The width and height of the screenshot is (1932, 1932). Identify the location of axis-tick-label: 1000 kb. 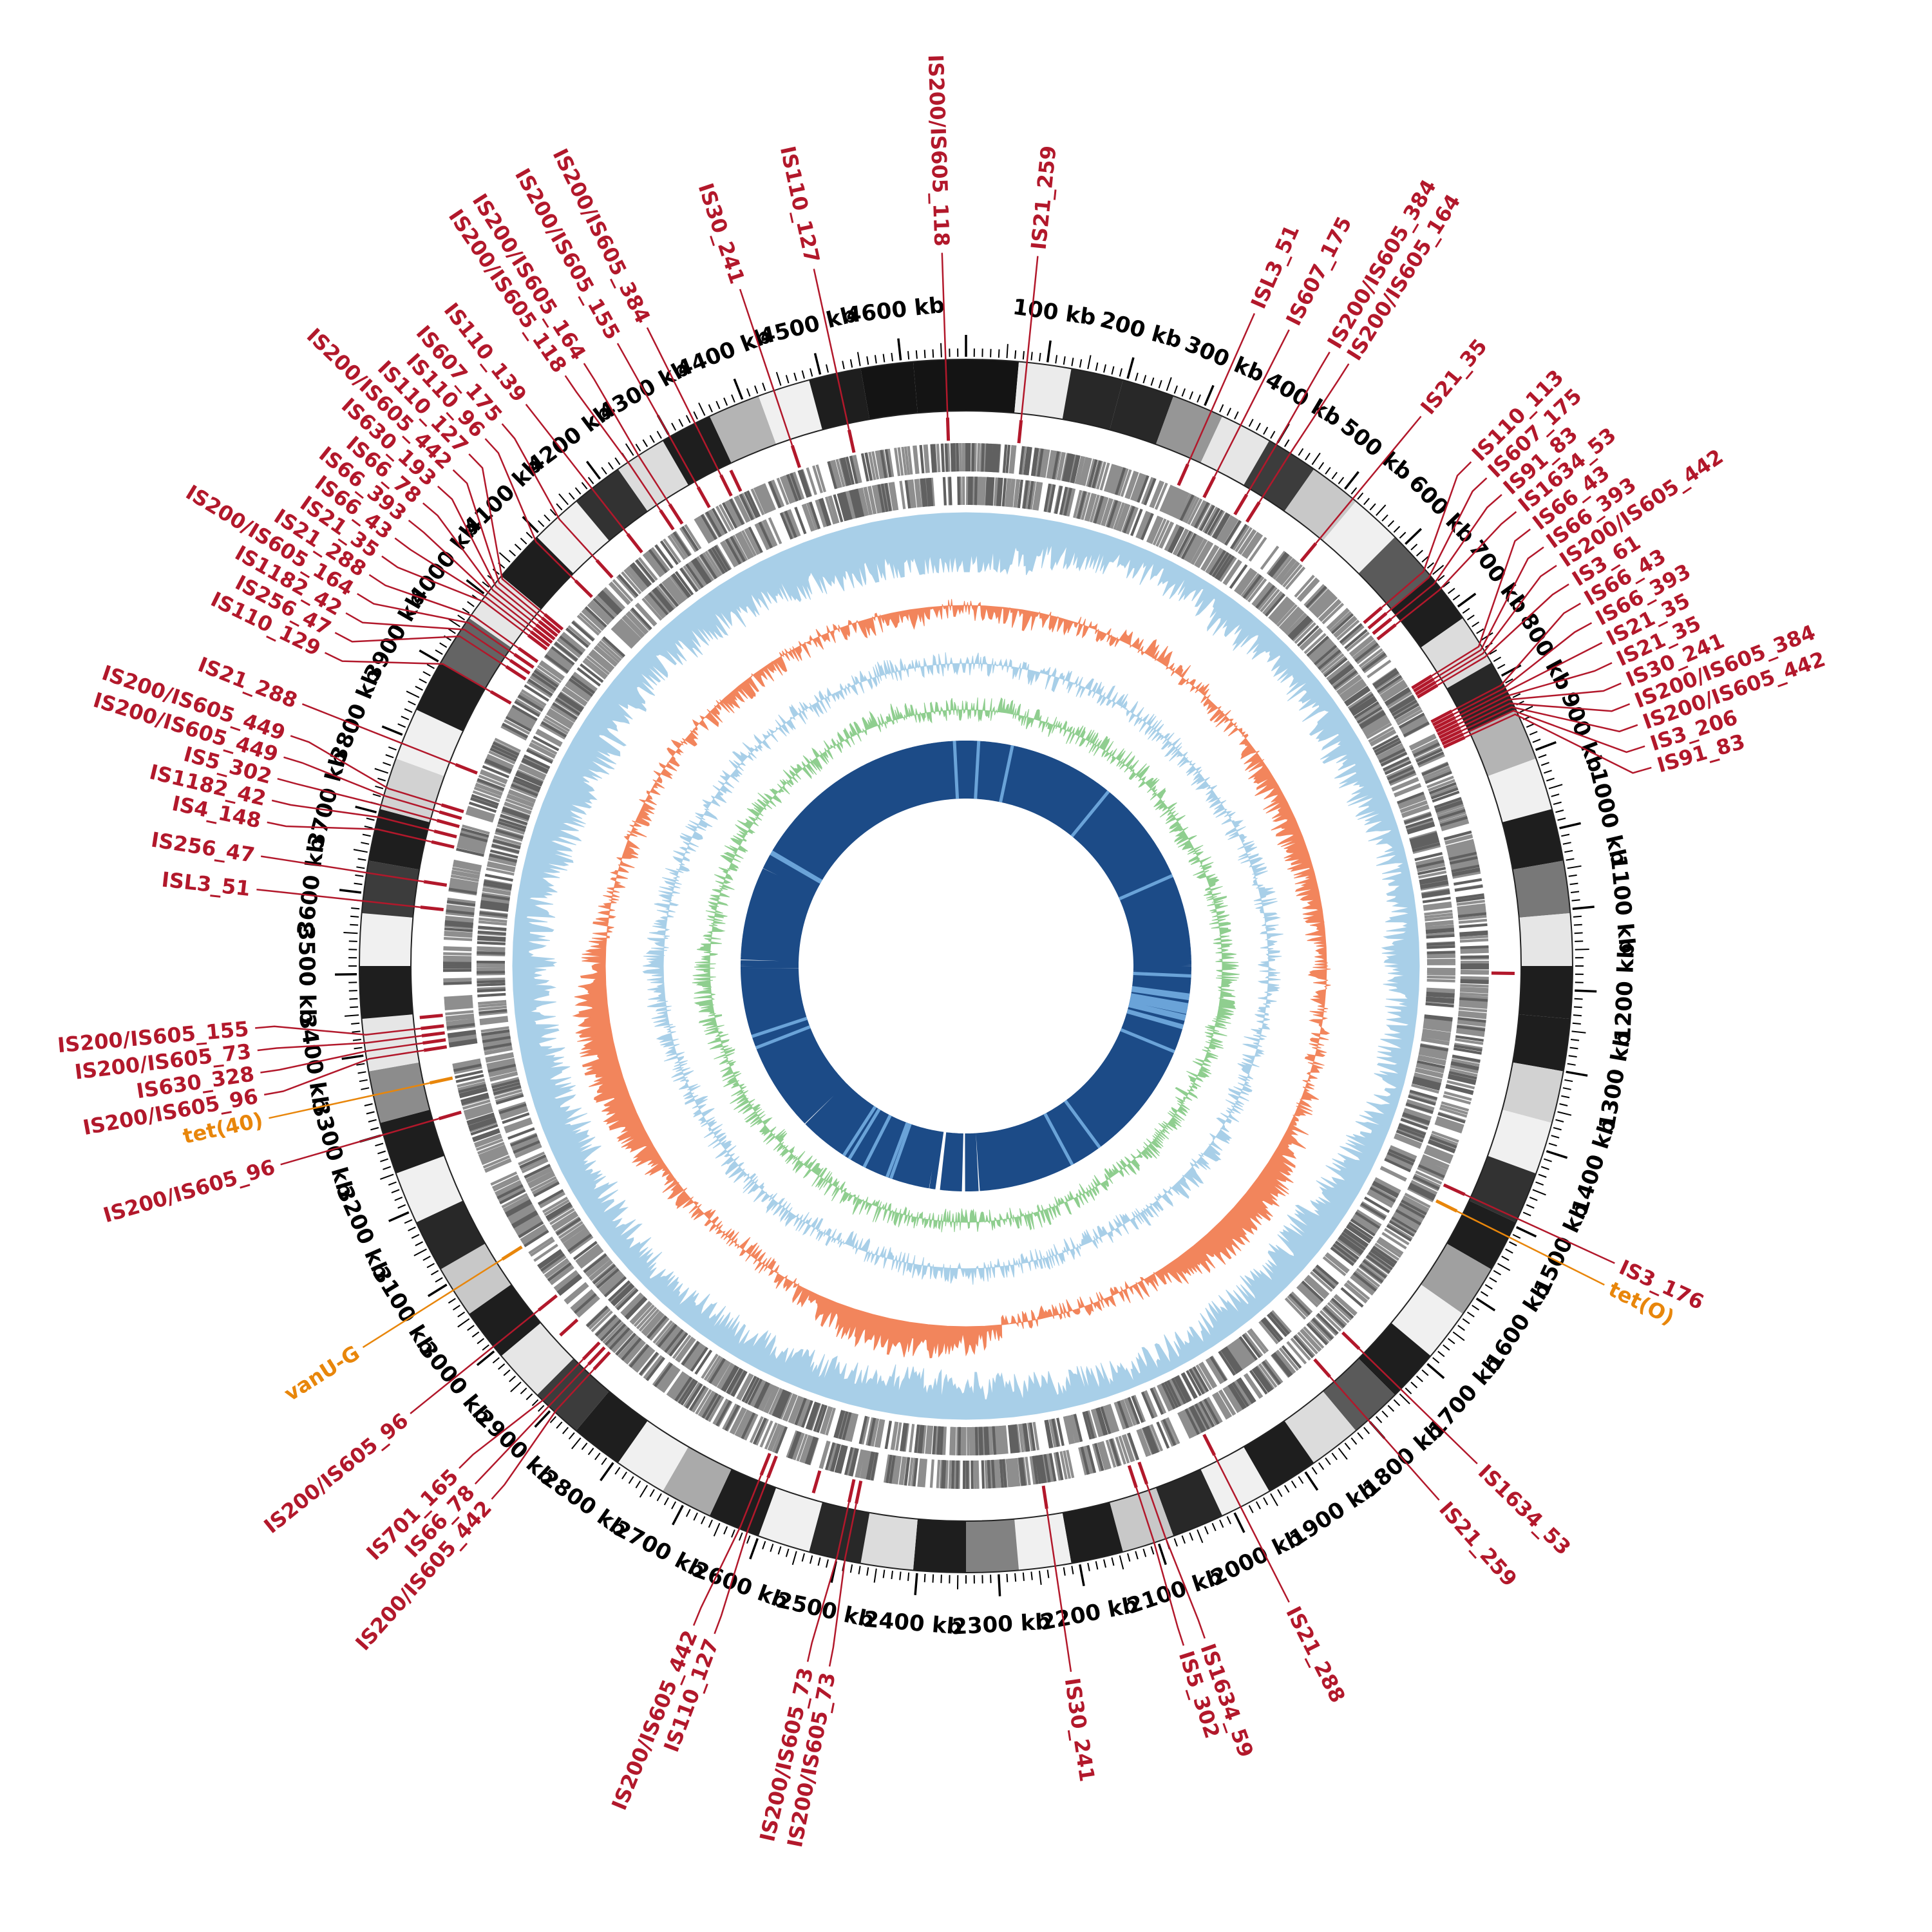
(1609, 816).